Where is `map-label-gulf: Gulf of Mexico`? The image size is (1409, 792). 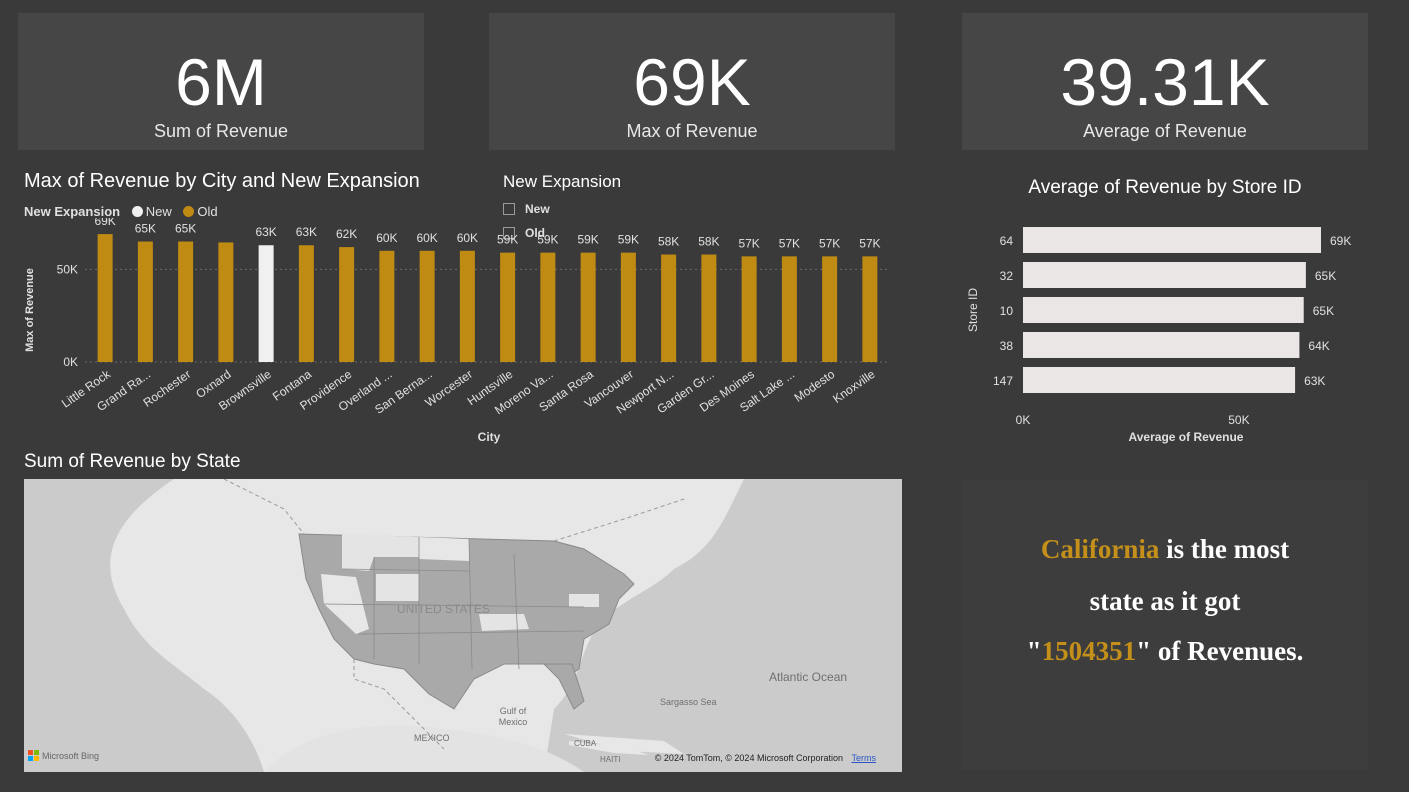
map-label-gulf: Gulf of Mexico is located at coordinates (513, 716).